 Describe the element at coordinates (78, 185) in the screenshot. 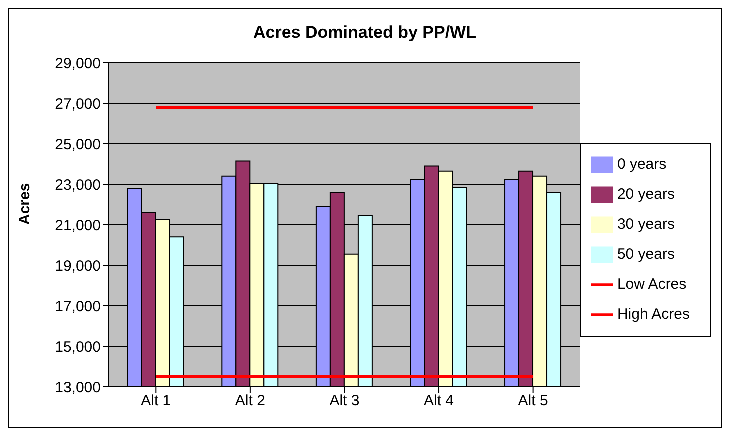

I see `y-tick-label: 23,000` at that location.